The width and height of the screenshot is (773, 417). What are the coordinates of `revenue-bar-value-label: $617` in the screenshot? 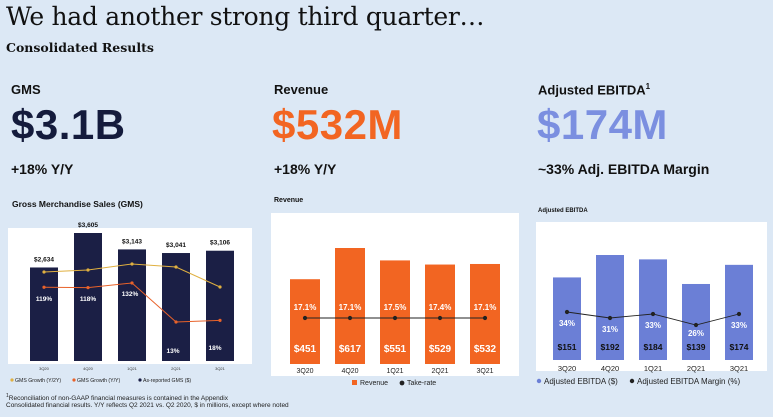 It's located at (350, 349).